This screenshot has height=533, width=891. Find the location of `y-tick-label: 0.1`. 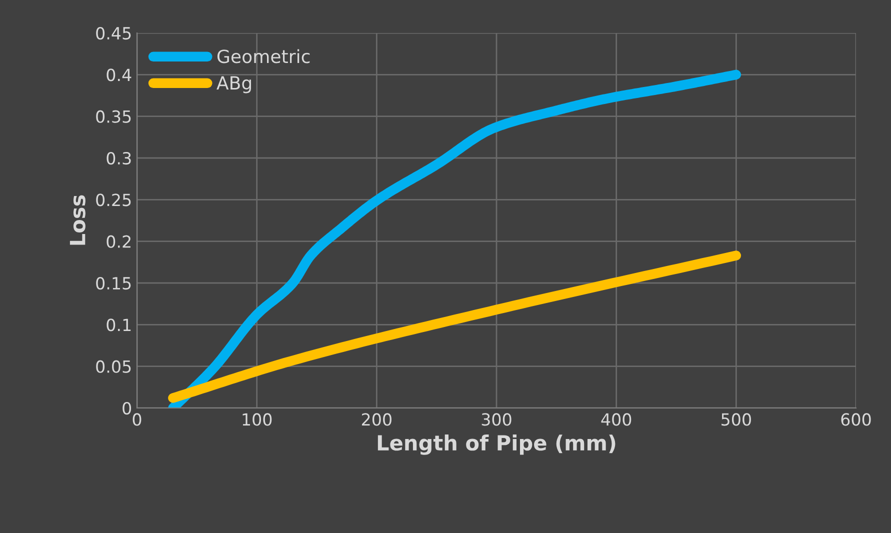

y-tick-label: 0.1 is located at coordinates (118, 325).